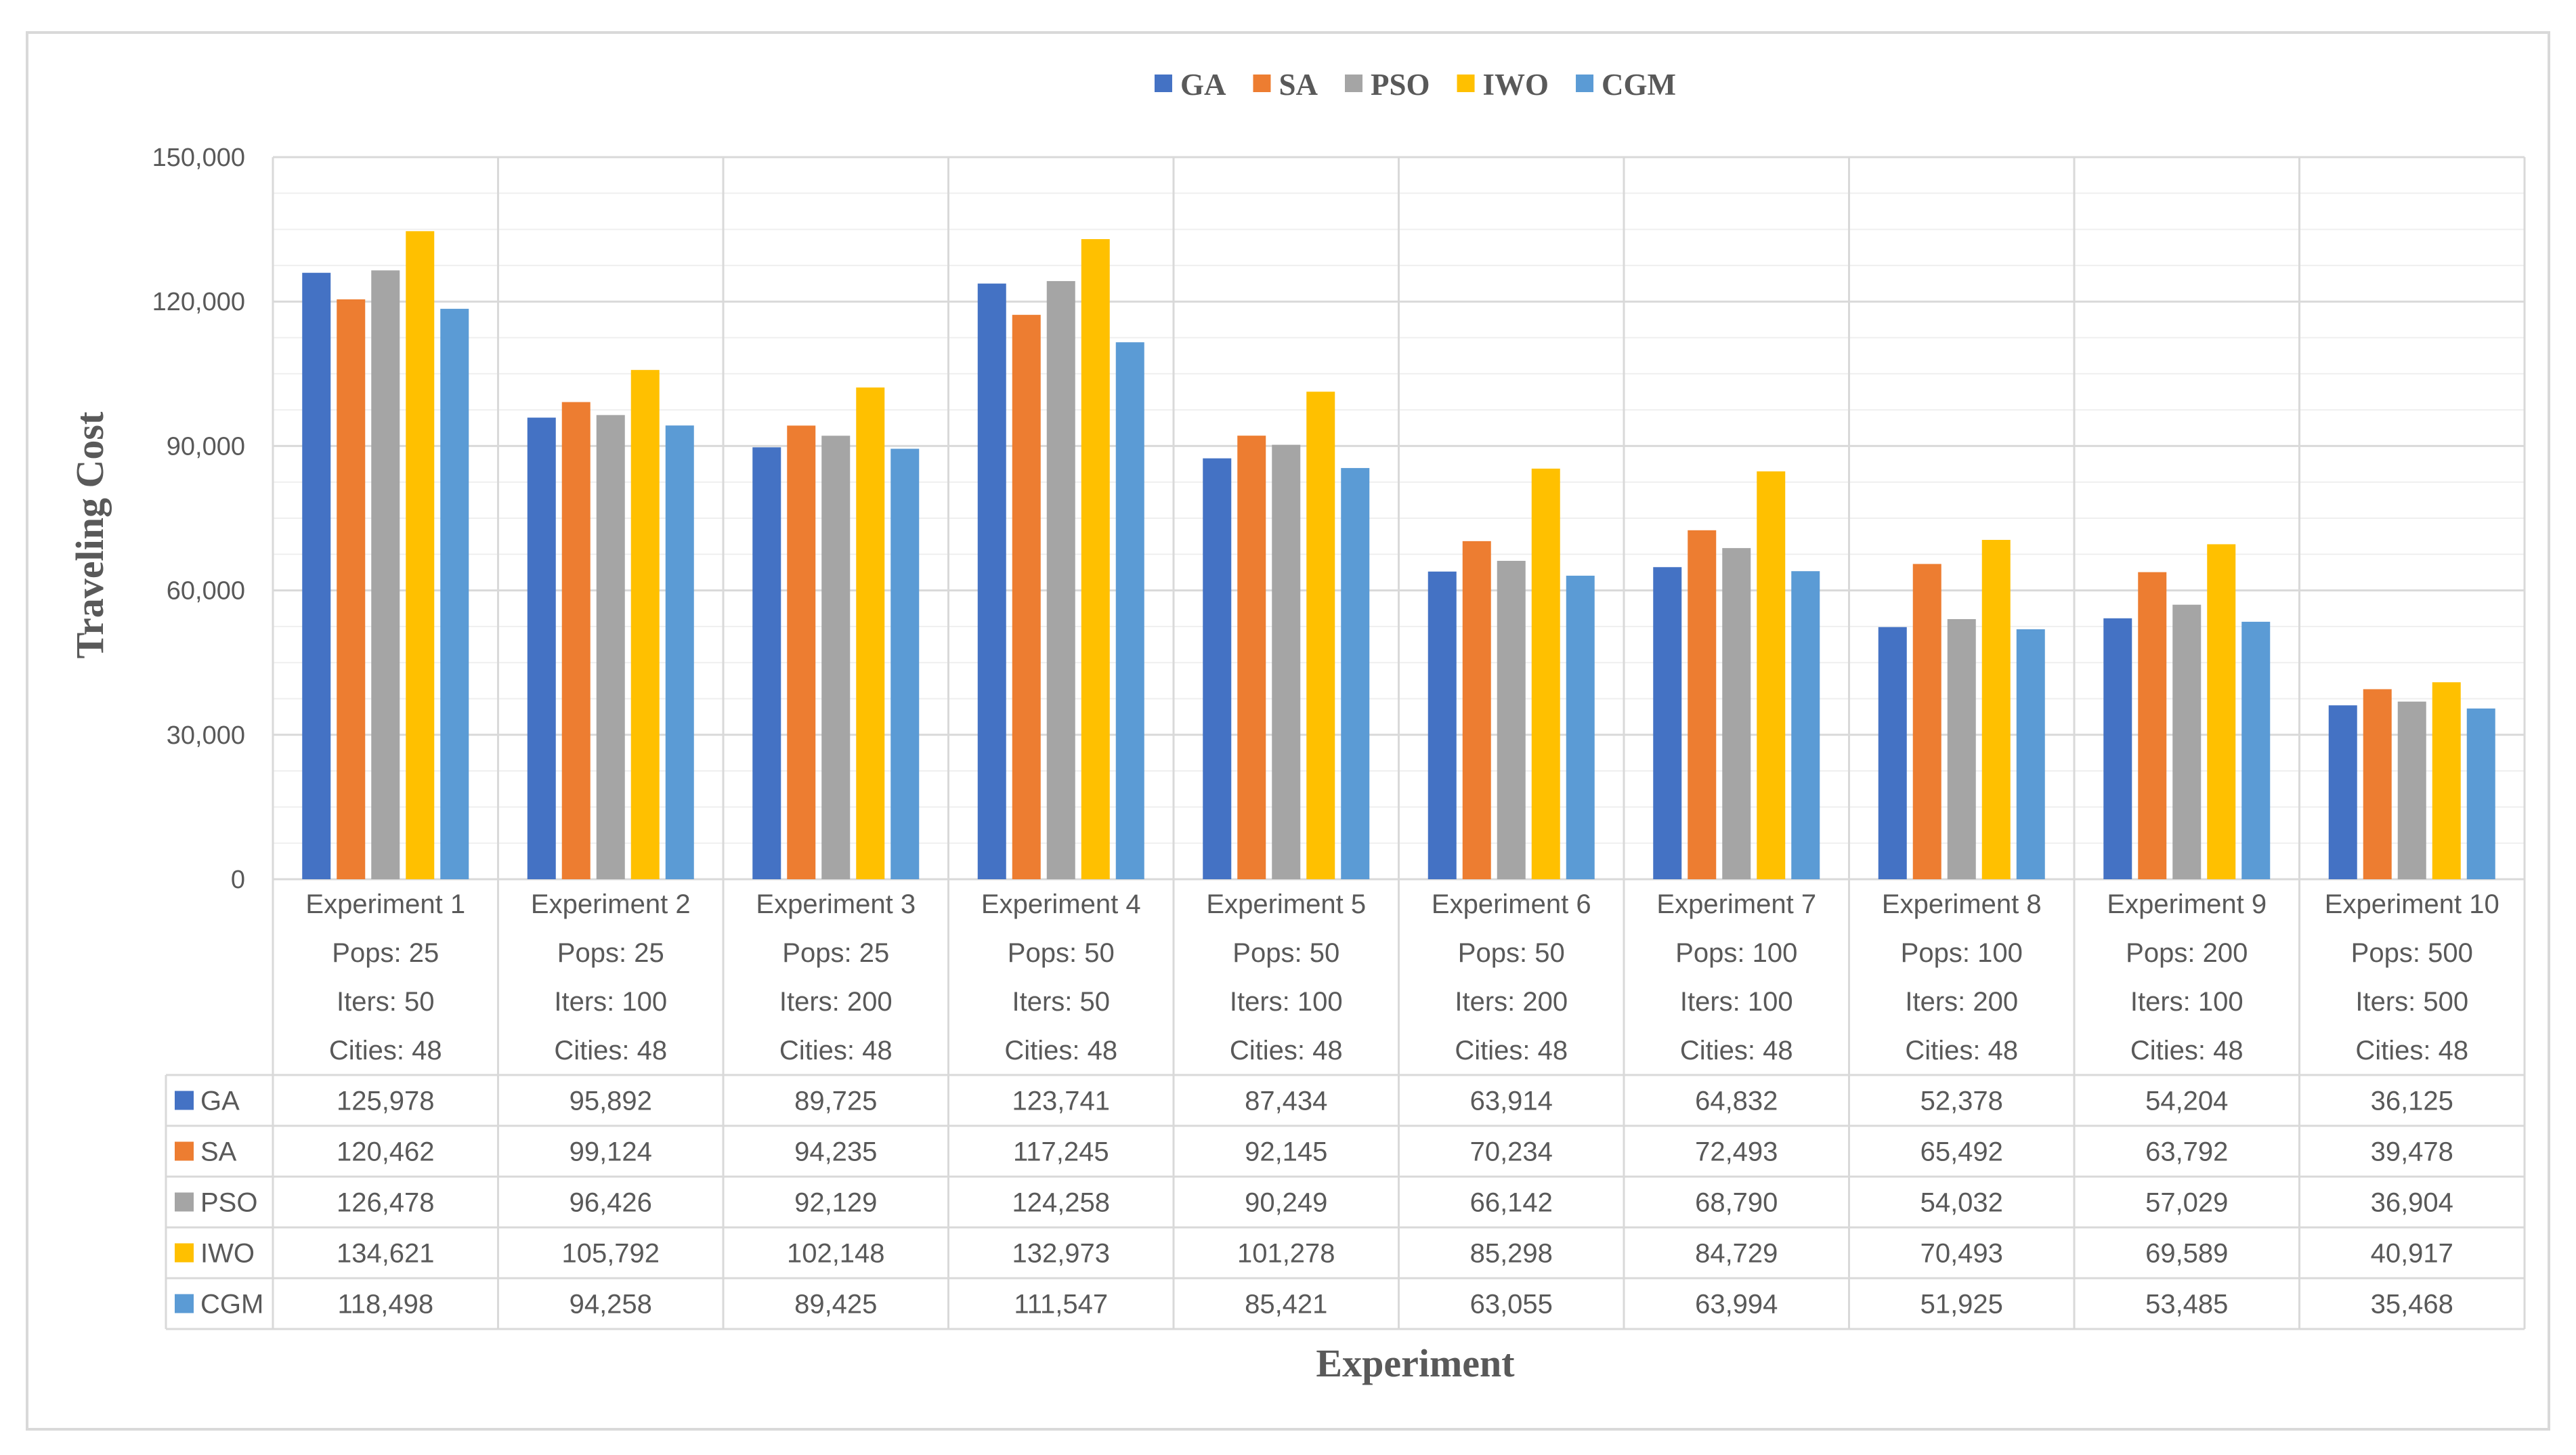 This screenshot has height=1455, width=2576. Describe the element at coordinates (835, 1305) in the screenshot. I see `table-cell-value: 89,425` at that location.